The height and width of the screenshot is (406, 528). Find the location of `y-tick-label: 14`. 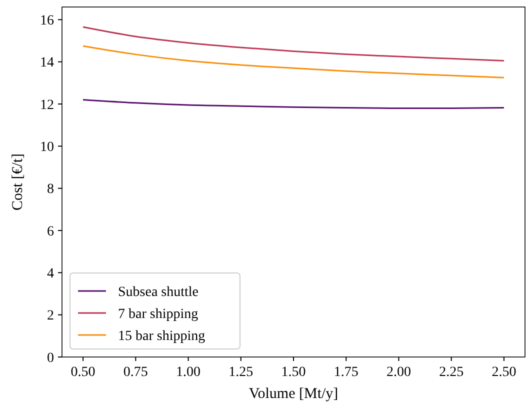

y-tick-label: 14 is located at coordinates (47, 63).